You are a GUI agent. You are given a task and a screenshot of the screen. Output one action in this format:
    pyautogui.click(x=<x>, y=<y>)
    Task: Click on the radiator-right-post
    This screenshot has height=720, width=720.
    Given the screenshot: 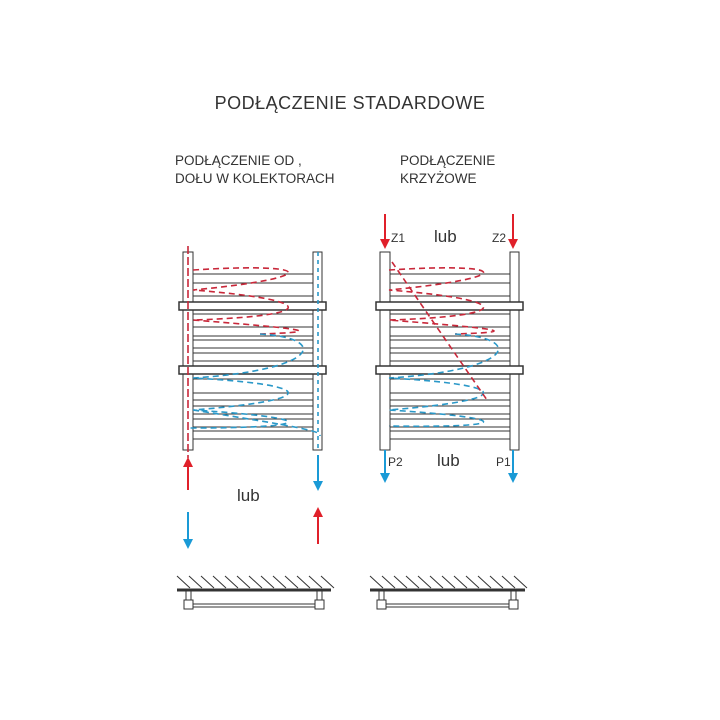 What is the action you would take?
    pyautogui.click(x=514, y=351)
    